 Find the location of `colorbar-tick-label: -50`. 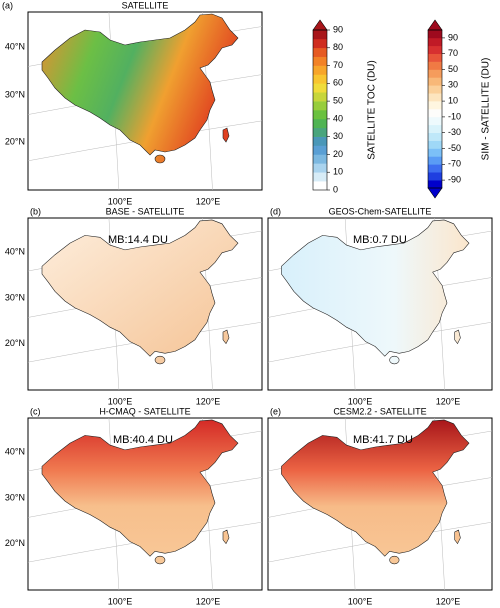

colorbar-tick-label: -50 is located at coordinates (454, 148).